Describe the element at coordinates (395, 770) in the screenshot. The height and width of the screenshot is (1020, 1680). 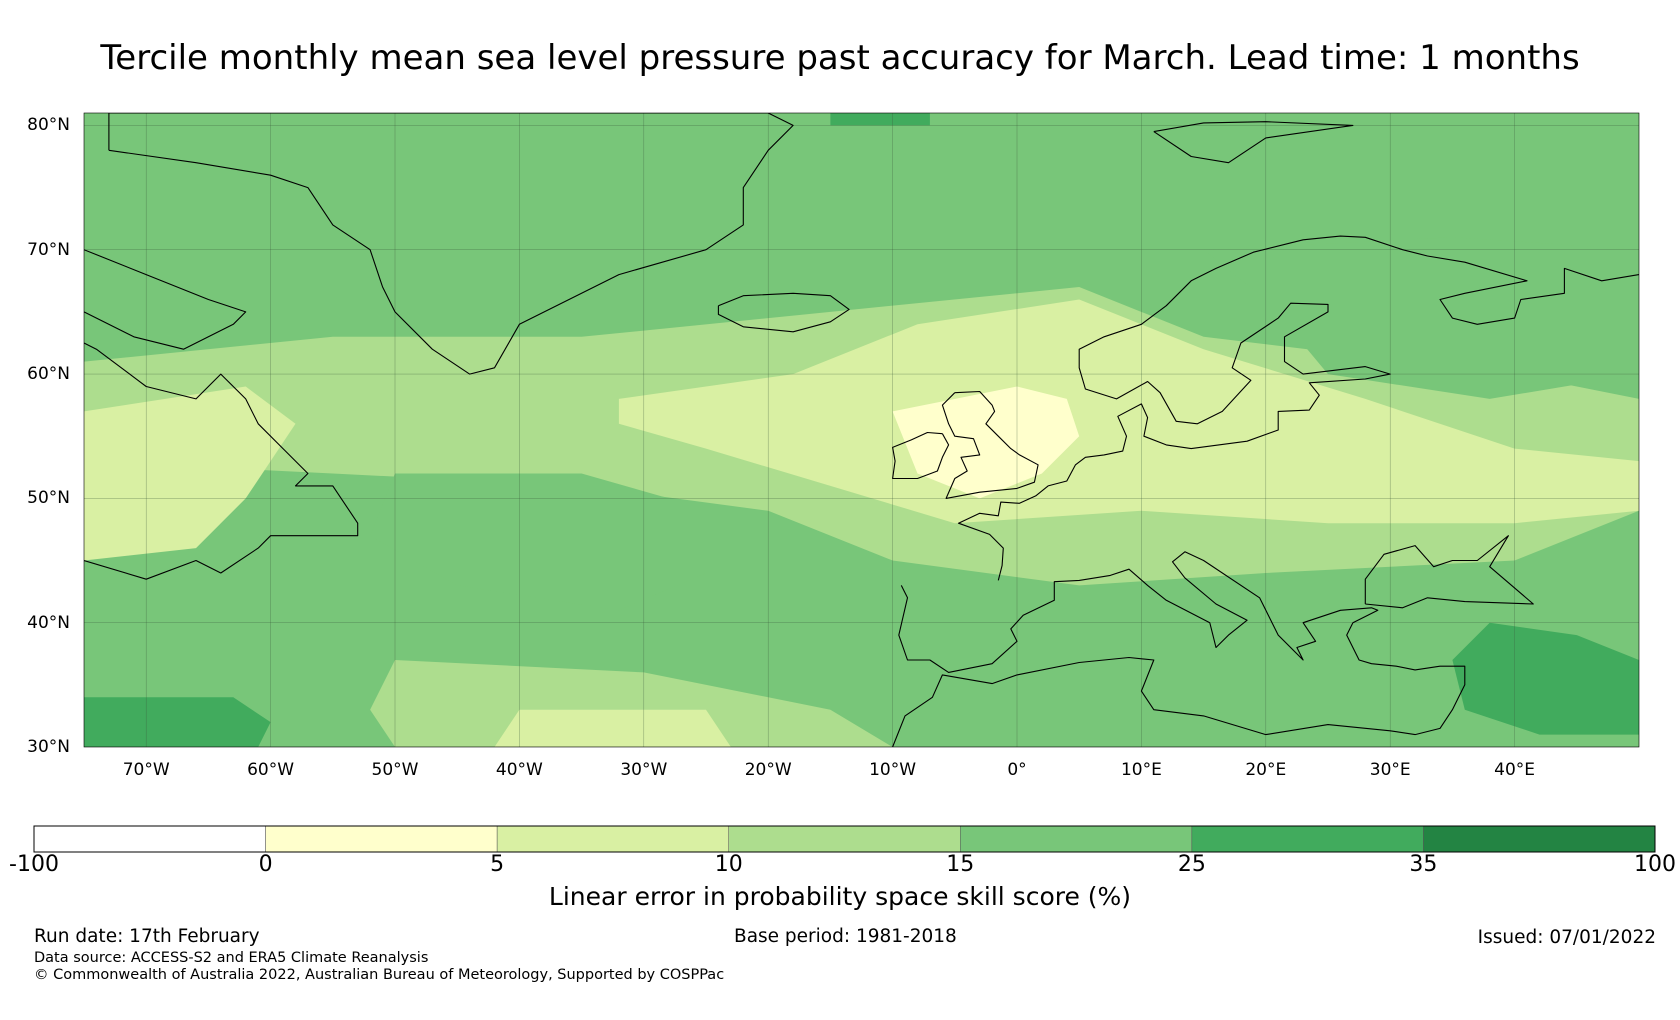
I see `longitude-label: 50°W` at that location.